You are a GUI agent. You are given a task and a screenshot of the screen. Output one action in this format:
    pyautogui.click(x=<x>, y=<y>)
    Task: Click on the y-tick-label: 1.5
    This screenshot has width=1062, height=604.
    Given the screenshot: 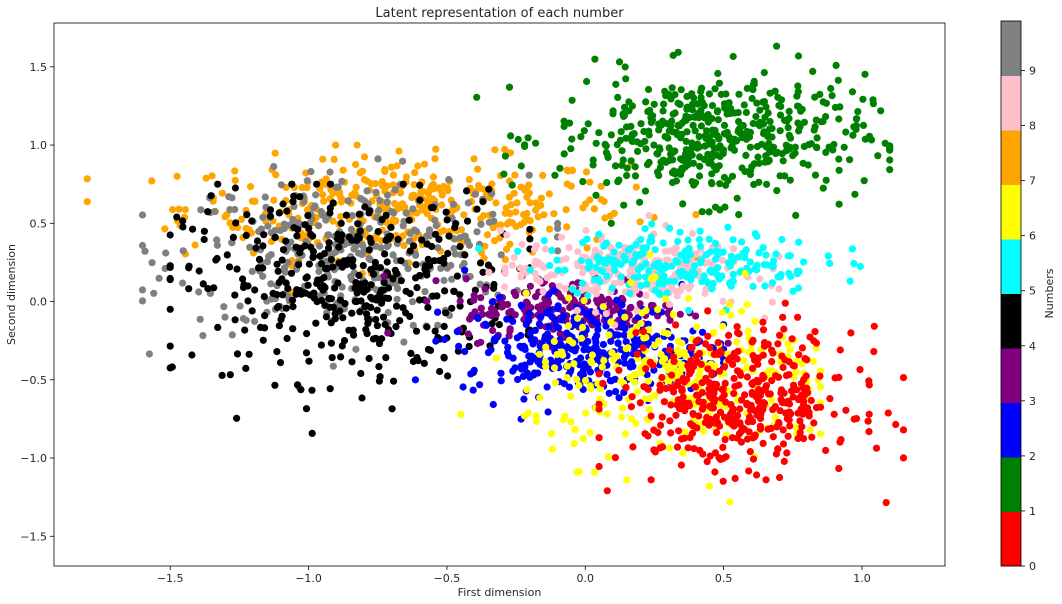 What is the action you would take?
    pyautogui.click(x=39, y=67)
    